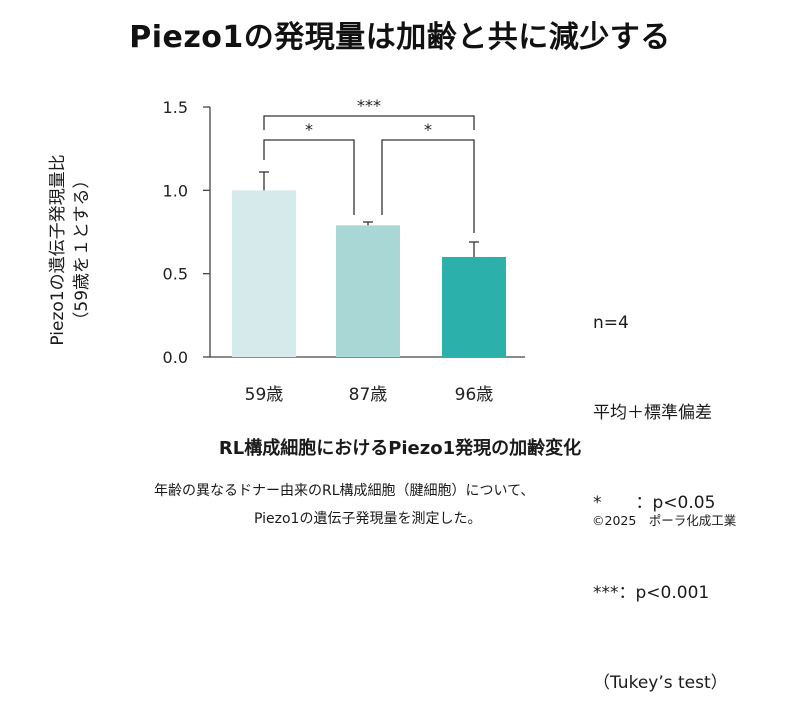 This screenshot has width=800, height=728. What do you see at coordinates (175, 274) in the screenshot?
I see `y-tick-label: 0.5` at bounding box center [175, 274].